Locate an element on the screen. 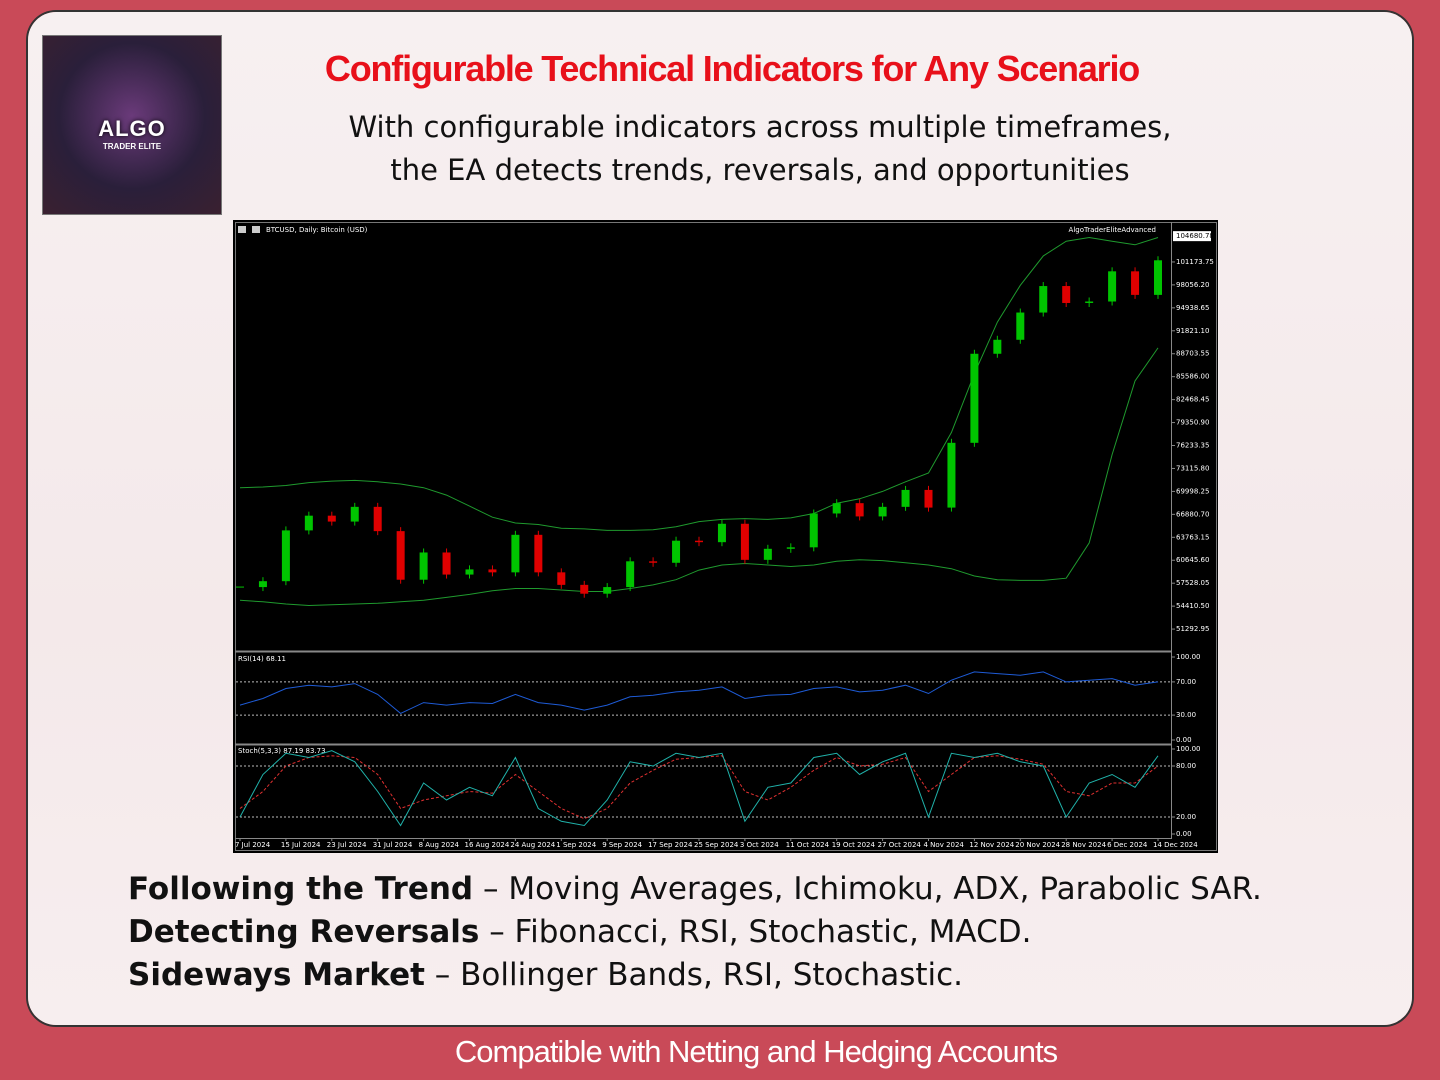 The width and height of the screenshot is (1440, 1080). logo: ALGO TRADER ELITE is located at coordinates (132, 125).